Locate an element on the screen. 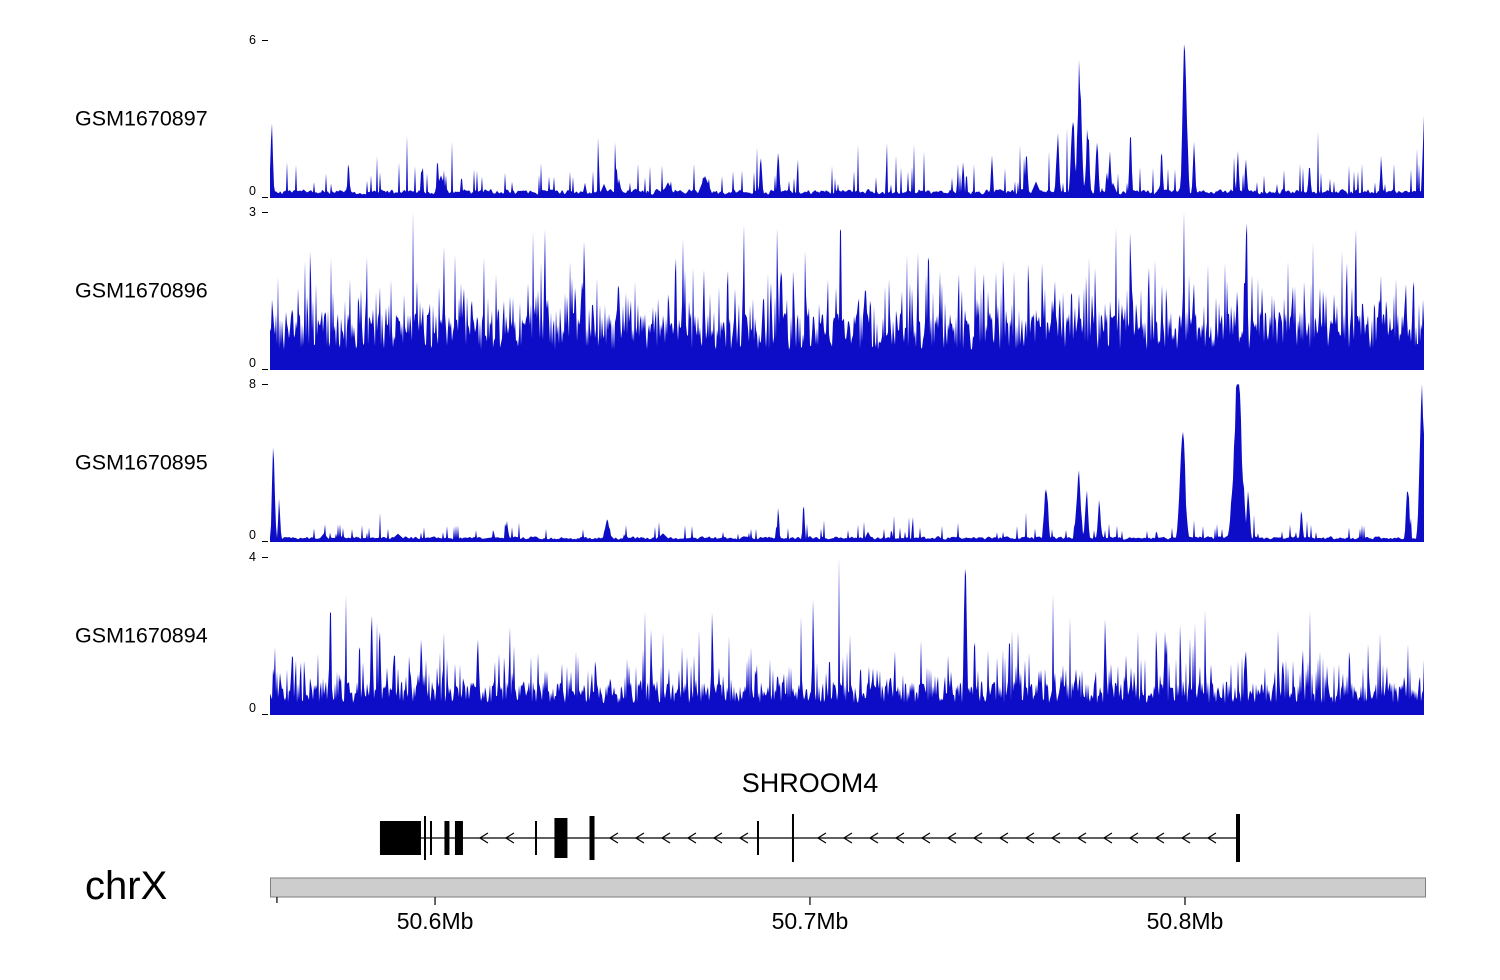  chromosome-ruler is located at coordinates (848, 891).